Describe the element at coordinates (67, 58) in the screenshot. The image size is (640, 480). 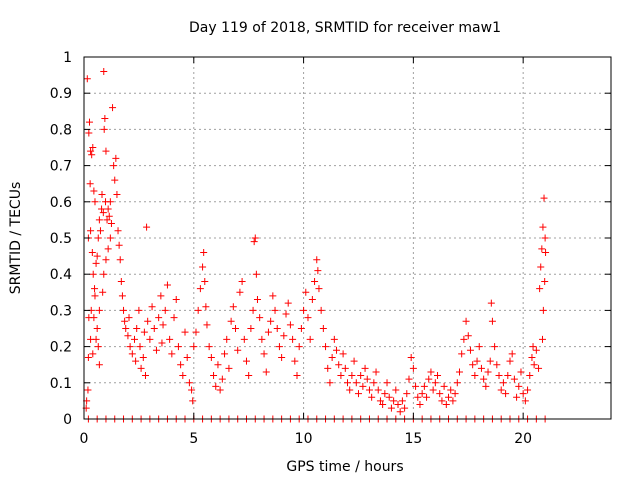
I see `y-tick-label: 1` at that location.